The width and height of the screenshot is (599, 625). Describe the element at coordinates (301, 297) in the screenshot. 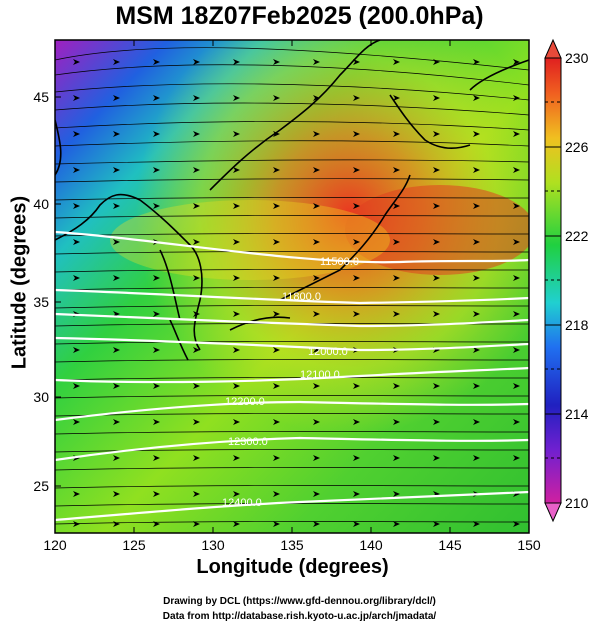

I see `contour-label: 11800.0` at that location.